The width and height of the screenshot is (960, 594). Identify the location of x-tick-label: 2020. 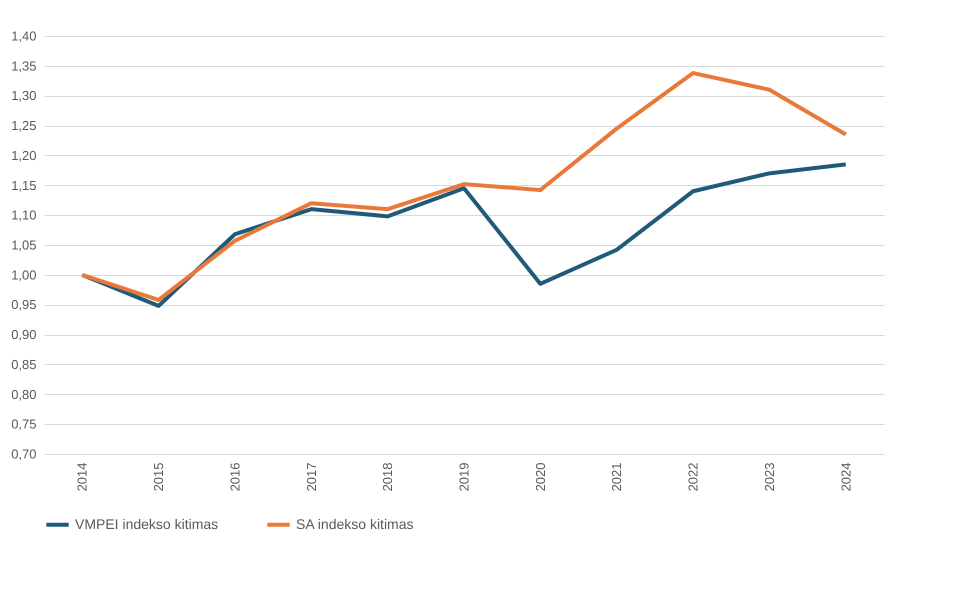
(540, 477).